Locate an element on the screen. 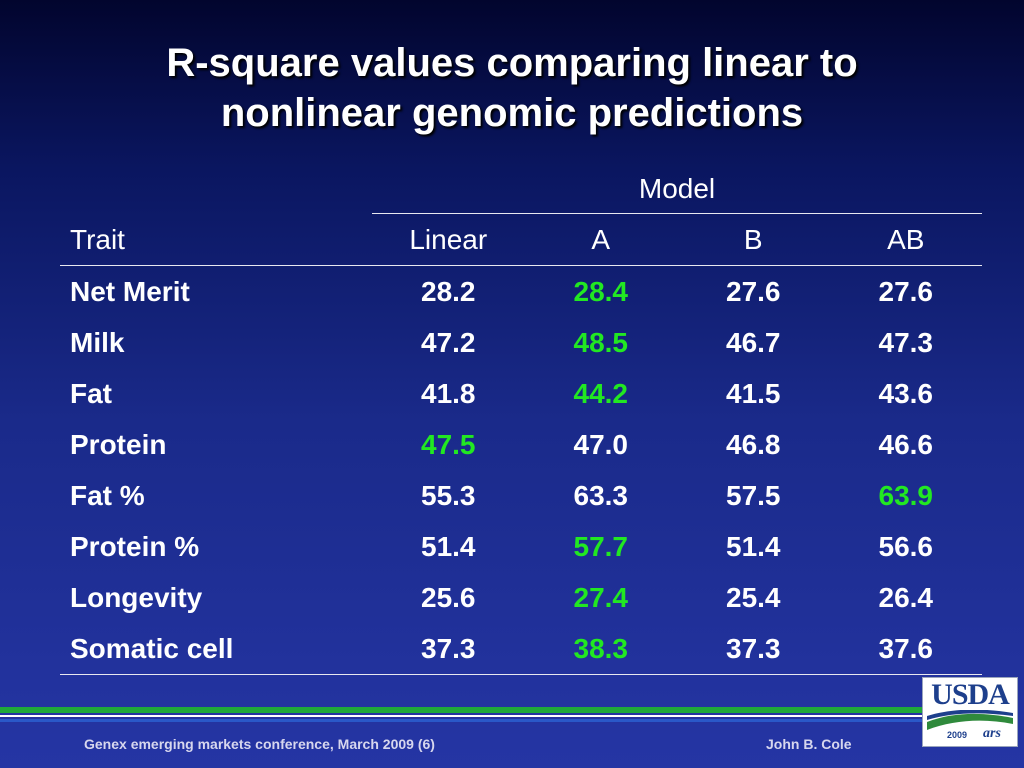 The height and width of the screenshot is (768, 1024). title-line-2: nonlinear genomic predictions is located at coordinates (512, 113).